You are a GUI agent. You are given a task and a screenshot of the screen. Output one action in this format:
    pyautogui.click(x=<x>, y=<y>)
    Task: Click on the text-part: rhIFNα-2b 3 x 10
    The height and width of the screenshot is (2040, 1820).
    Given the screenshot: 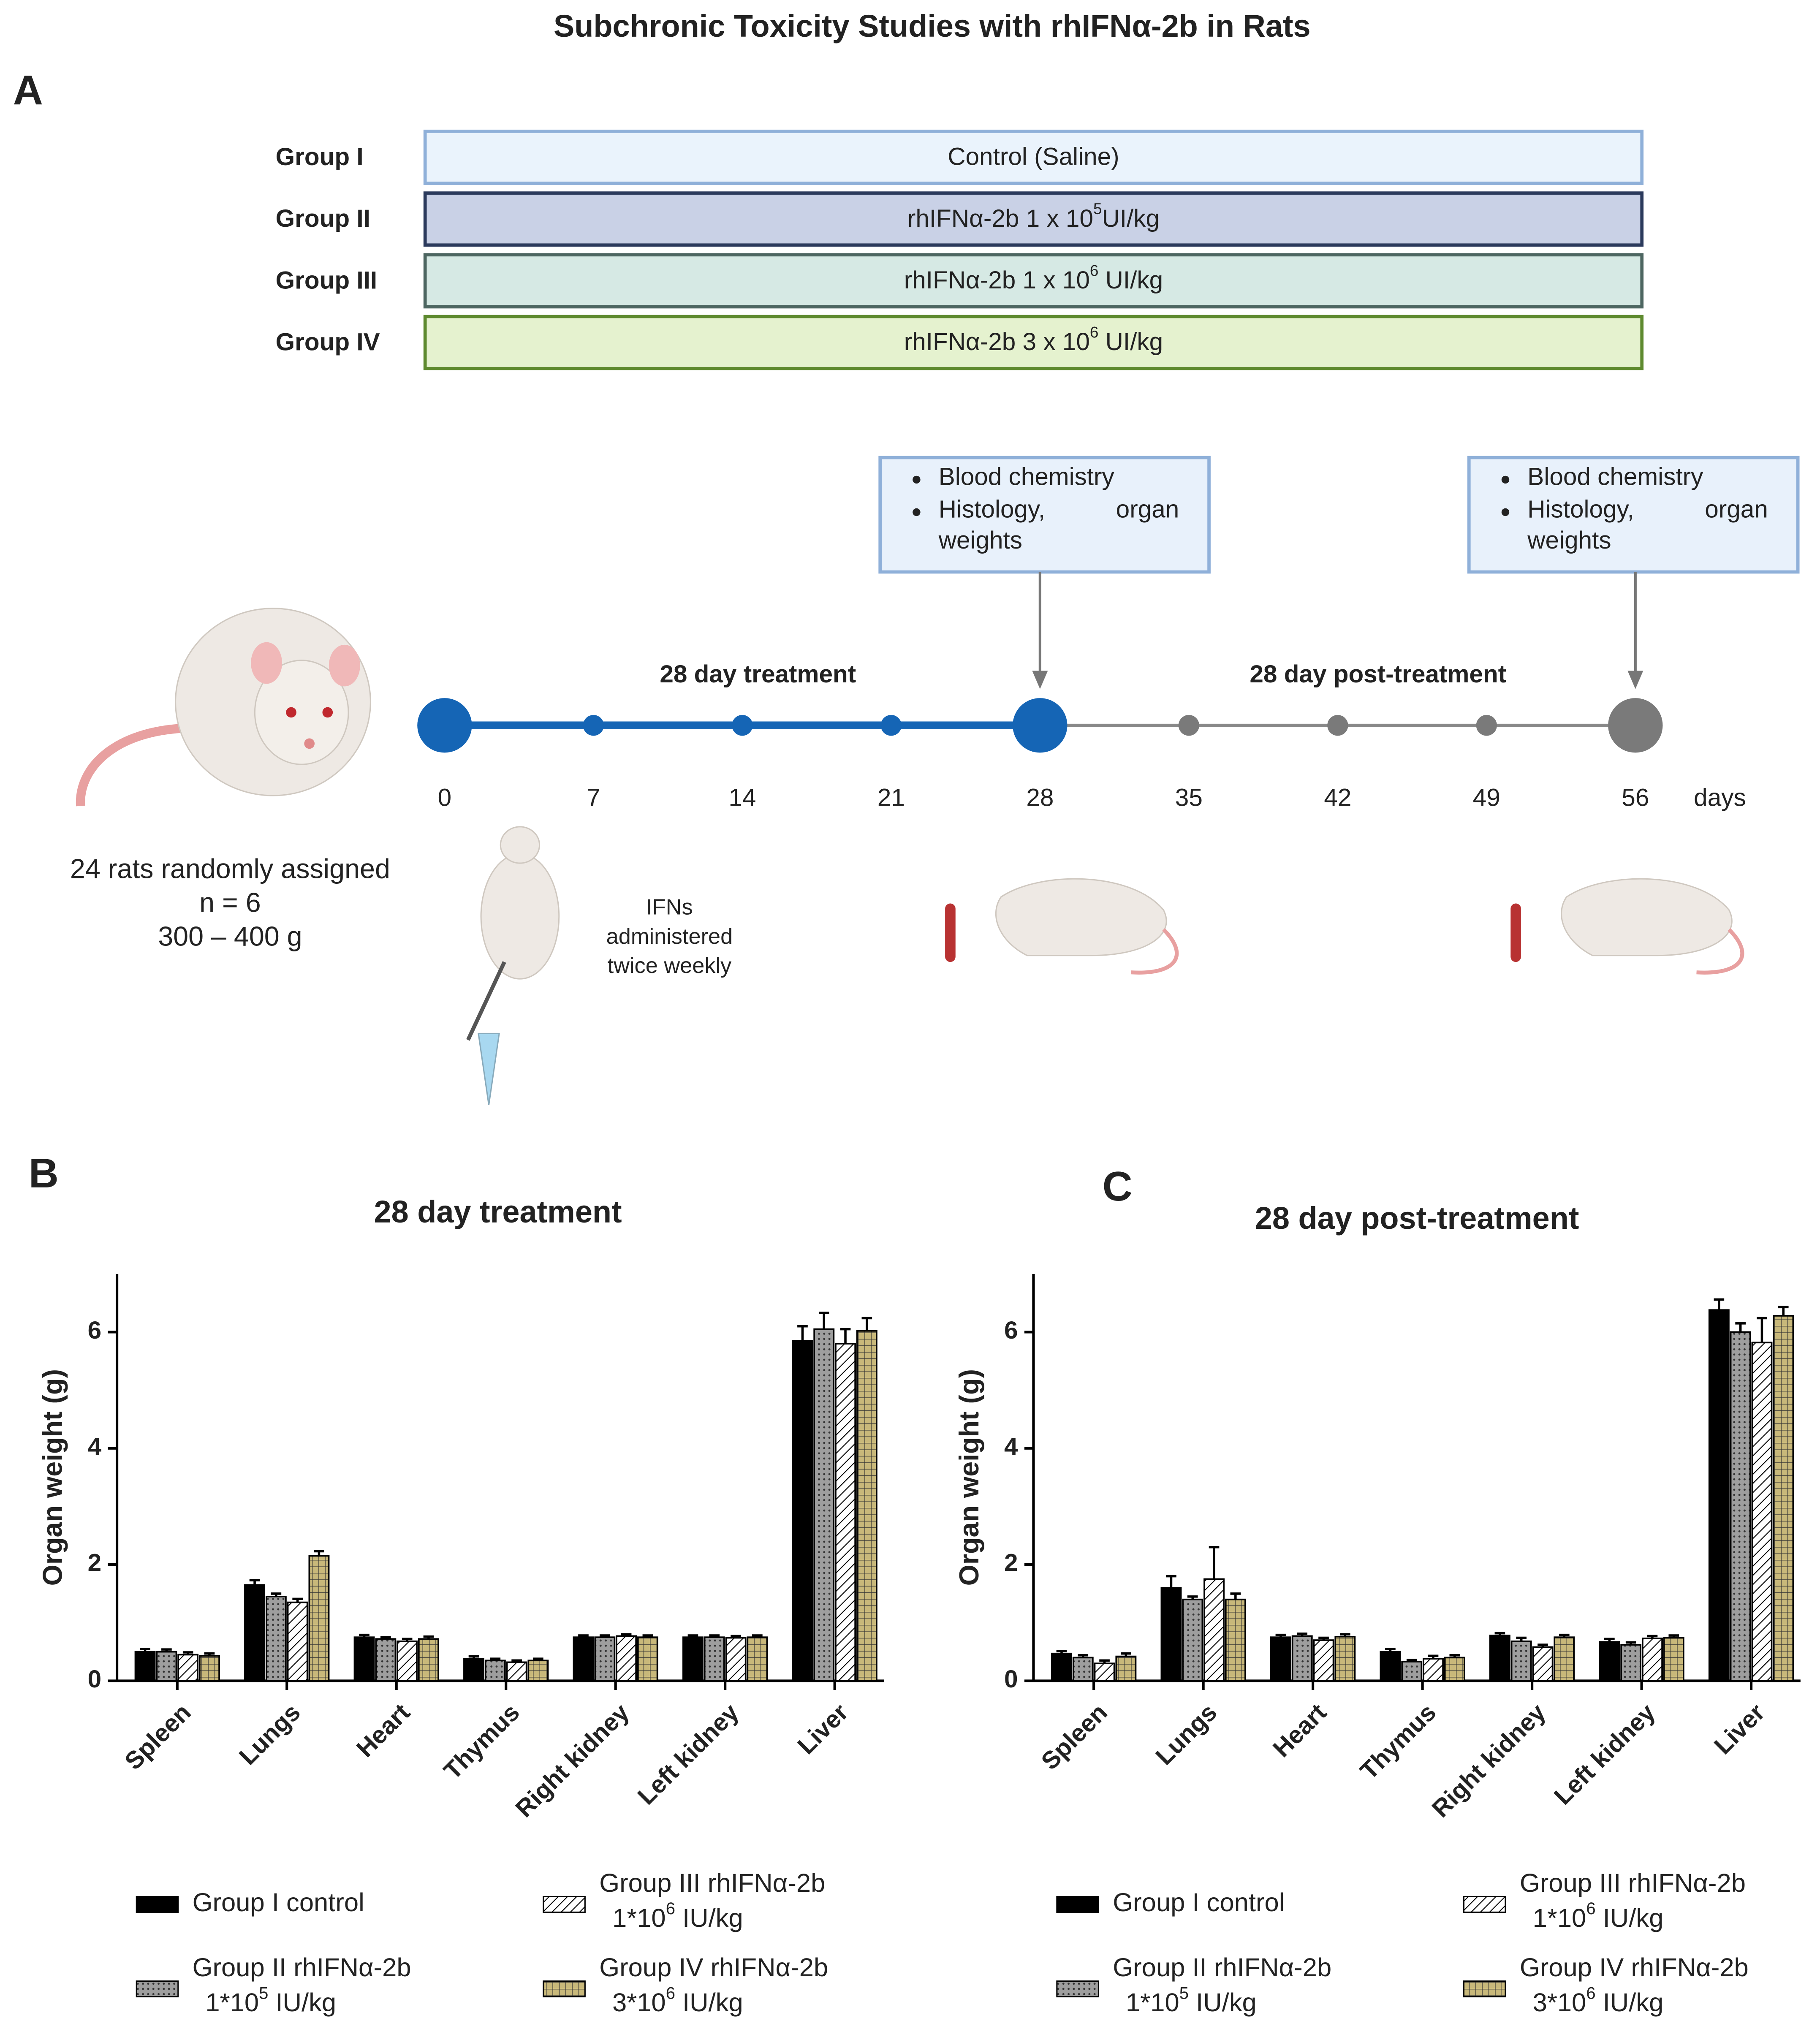 What is the action you would take?
    pyautogui.click(x=997, y=342)
    